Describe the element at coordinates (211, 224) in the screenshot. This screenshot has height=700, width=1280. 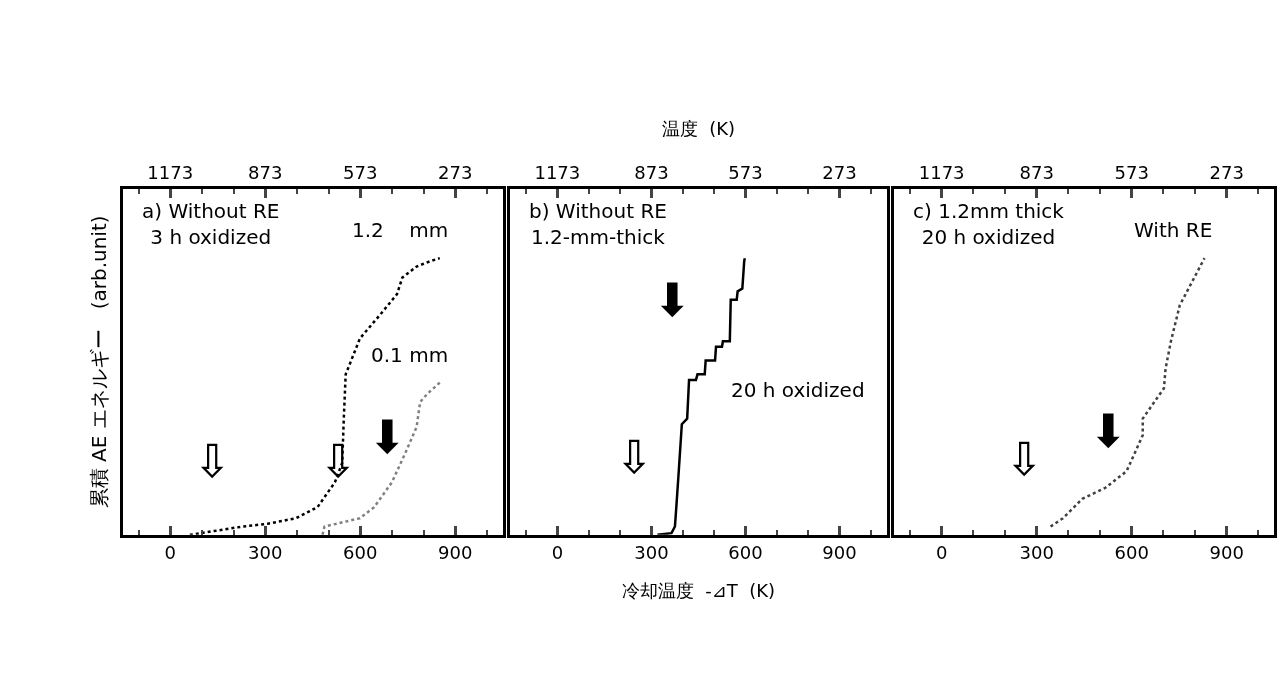
I see `text: a) Without RE 3 h oxidized` at that location.